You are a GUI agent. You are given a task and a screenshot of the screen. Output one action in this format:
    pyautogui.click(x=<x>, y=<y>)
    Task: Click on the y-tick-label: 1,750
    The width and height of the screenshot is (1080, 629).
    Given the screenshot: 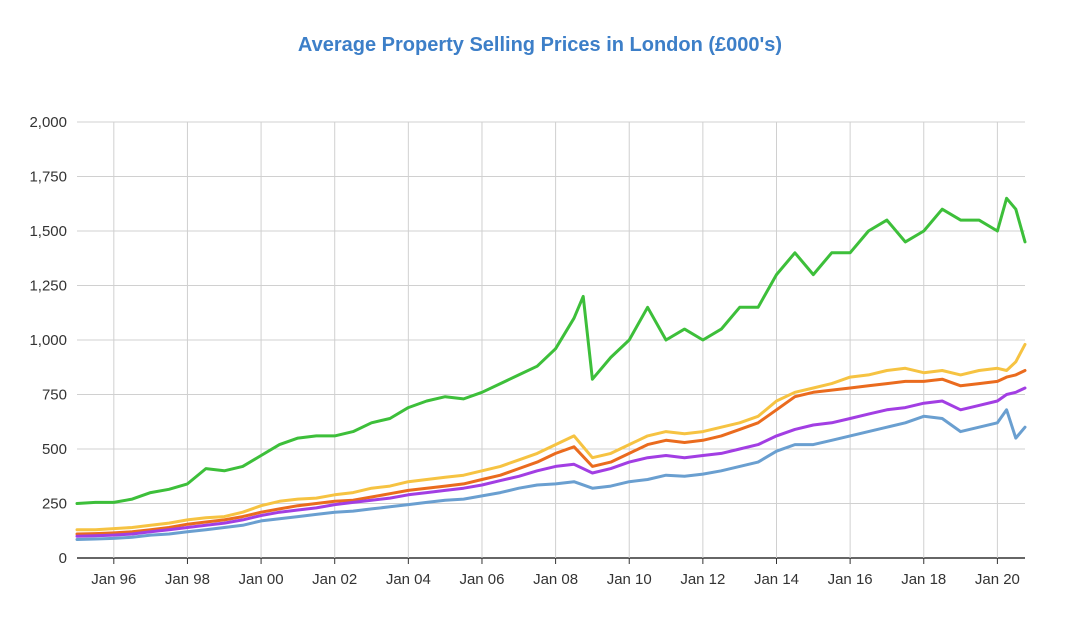 What is the action you would take?
    pyautogui.click(x=48, y=177)
    